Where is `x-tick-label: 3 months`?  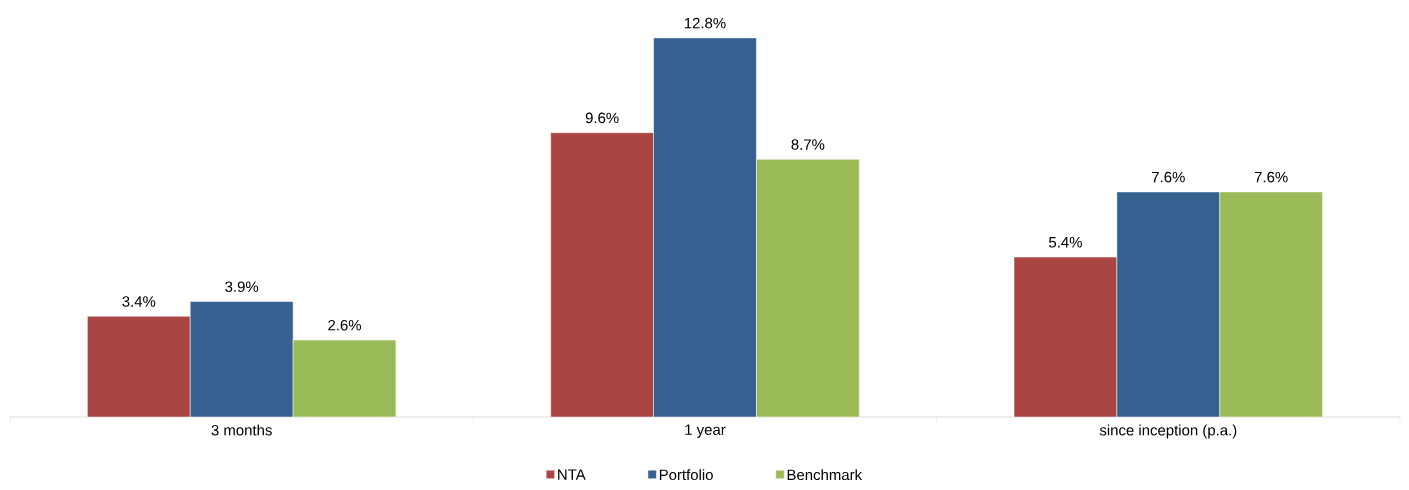 x-tick-label: 3 months is located at coordinates (241, 430).